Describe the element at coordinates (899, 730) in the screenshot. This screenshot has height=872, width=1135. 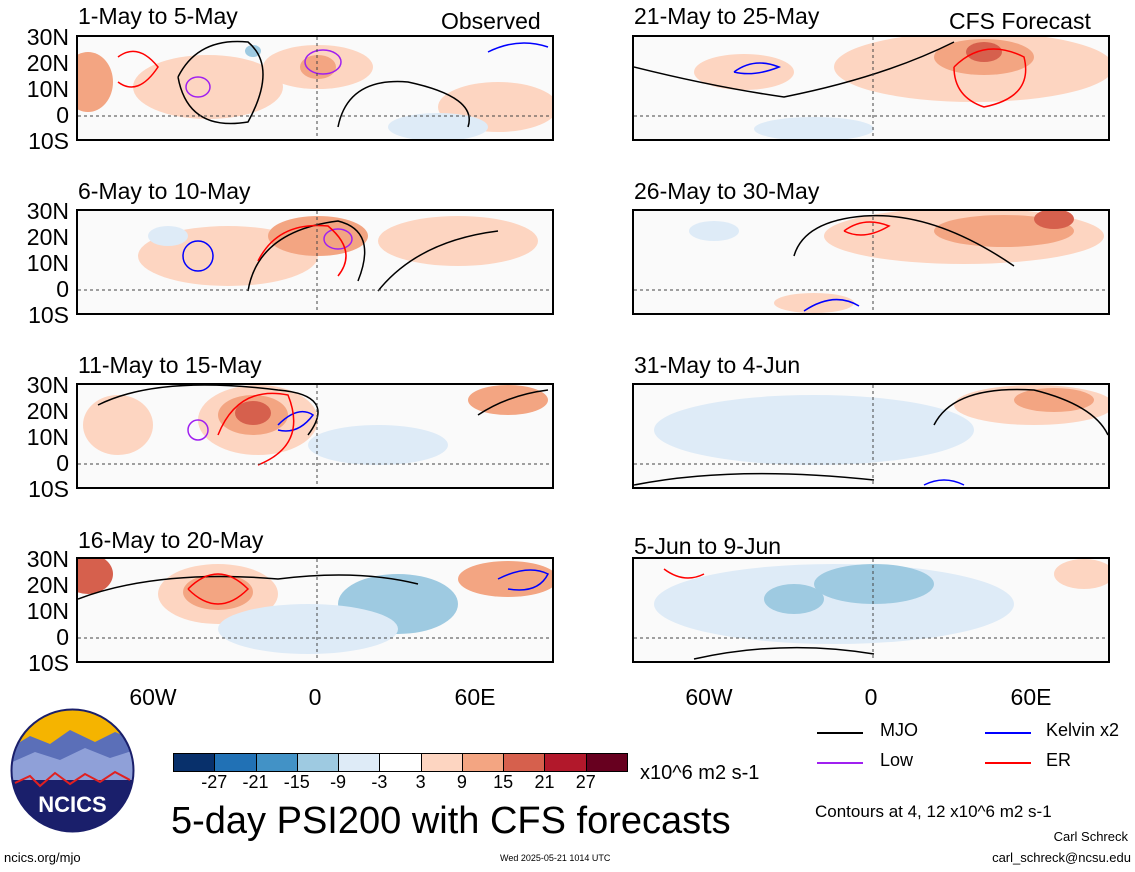
I see `legend-label-mjo: MJO` at that location.